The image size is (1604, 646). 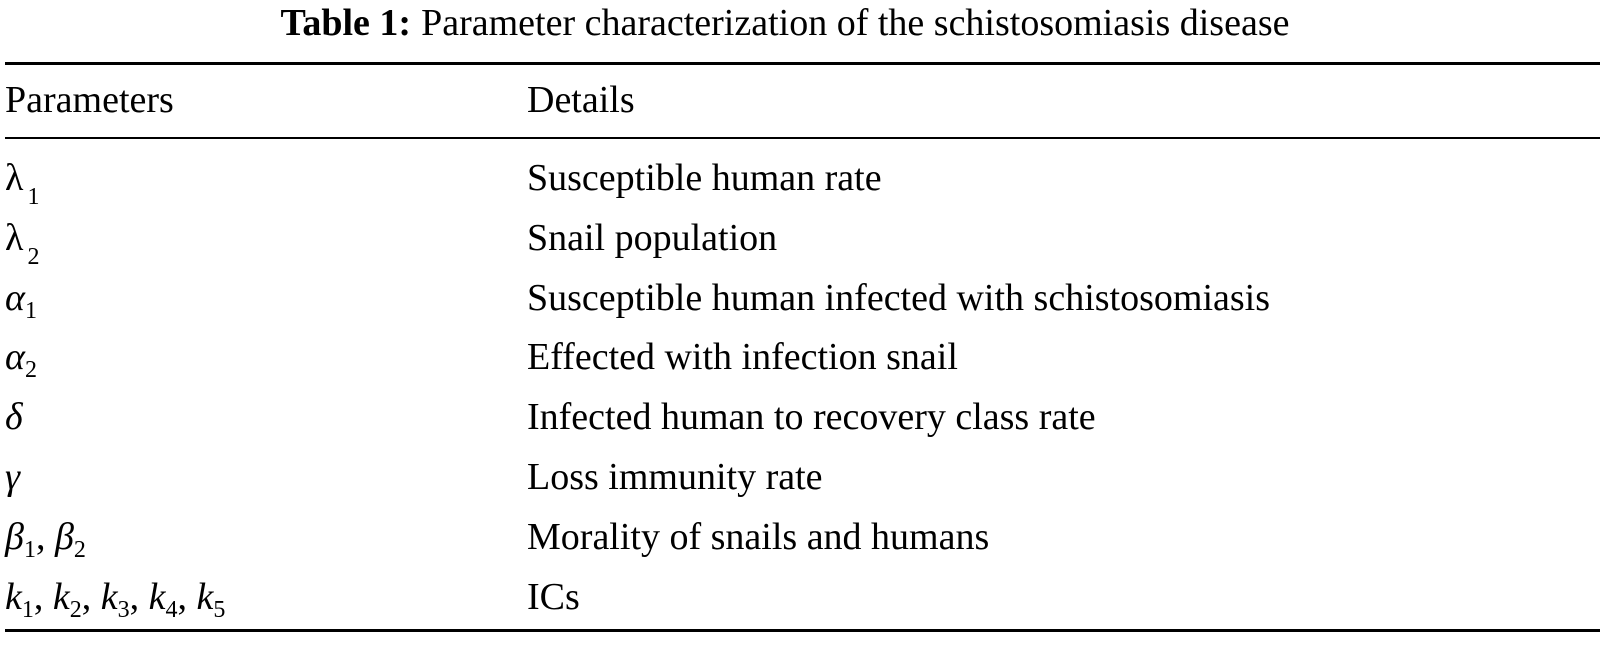 I want to click on parameter-symbol: α1, so click(x=21, y=299).